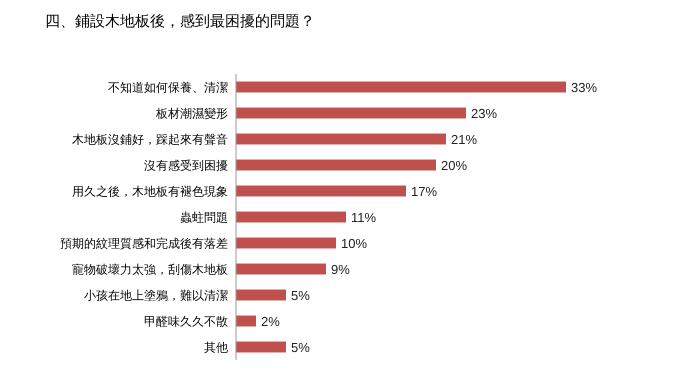 The height and width of the screenshot is (390, 694). Describe the element at coordinates (340, 269) in the screenshot. I see `data-label: 9%` at that location.